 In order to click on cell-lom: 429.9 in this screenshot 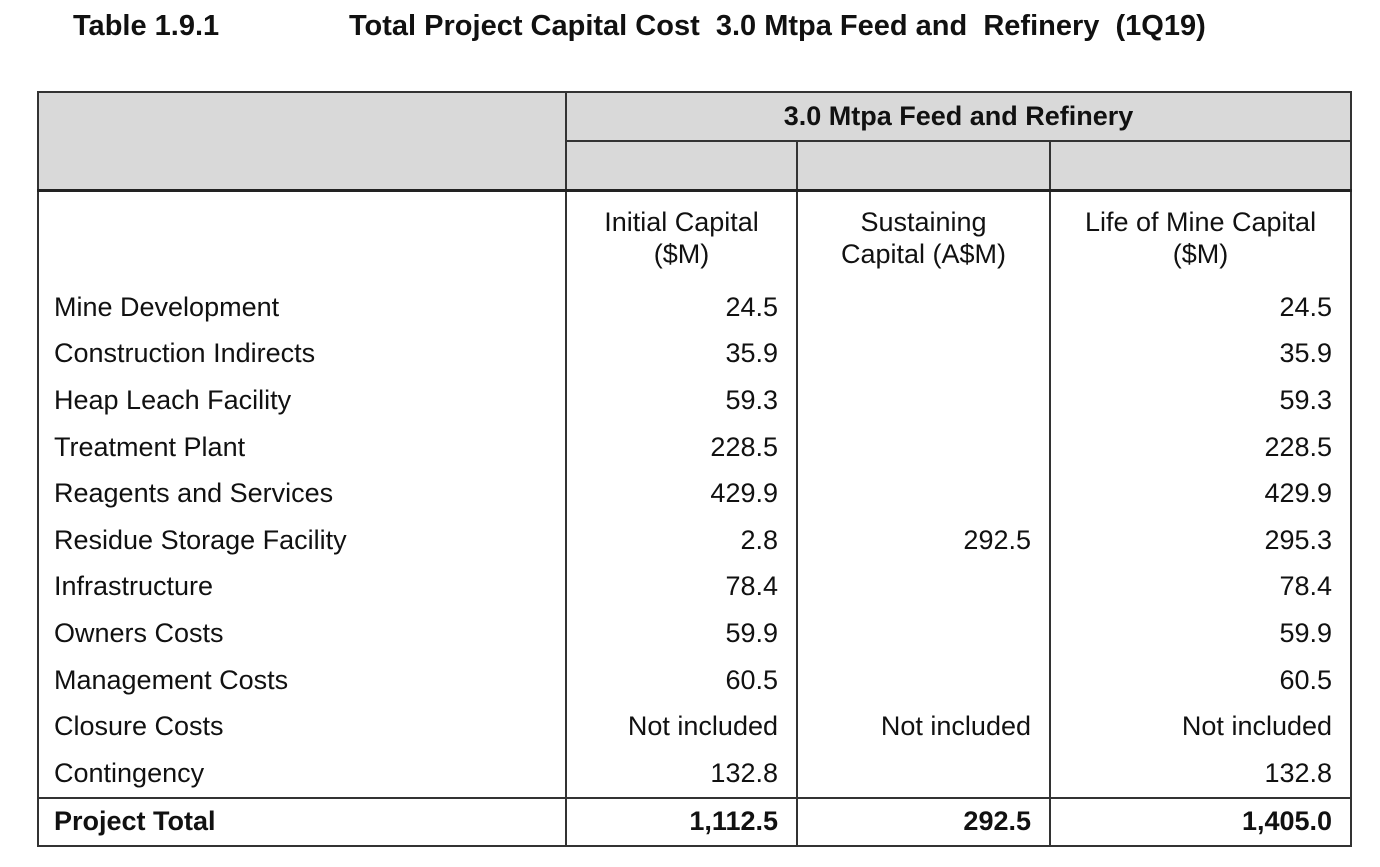, I will do `click(1200, 493)`.